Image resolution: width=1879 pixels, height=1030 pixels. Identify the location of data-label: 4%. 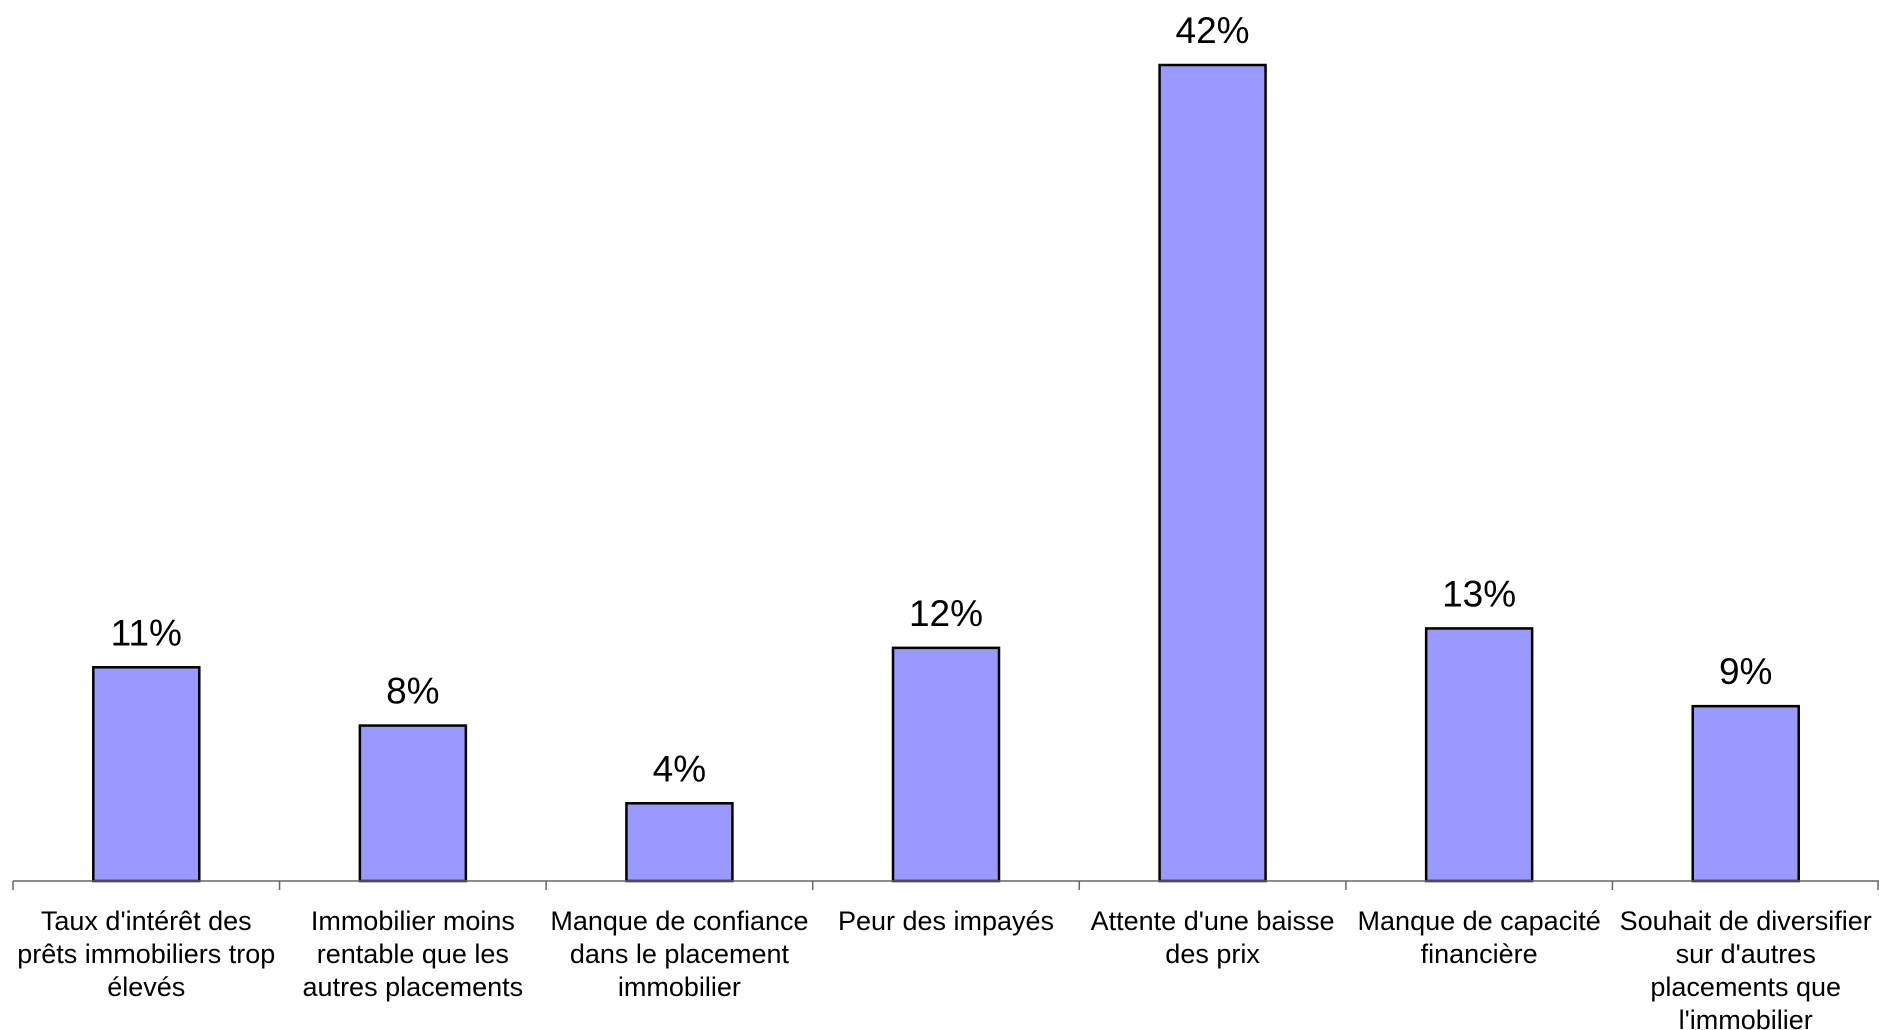
(679, 768).